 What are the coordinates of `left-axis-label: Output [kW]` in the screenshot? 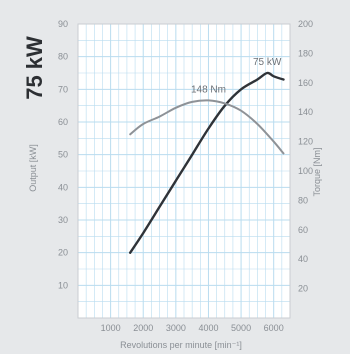 It's located at (33, 168).